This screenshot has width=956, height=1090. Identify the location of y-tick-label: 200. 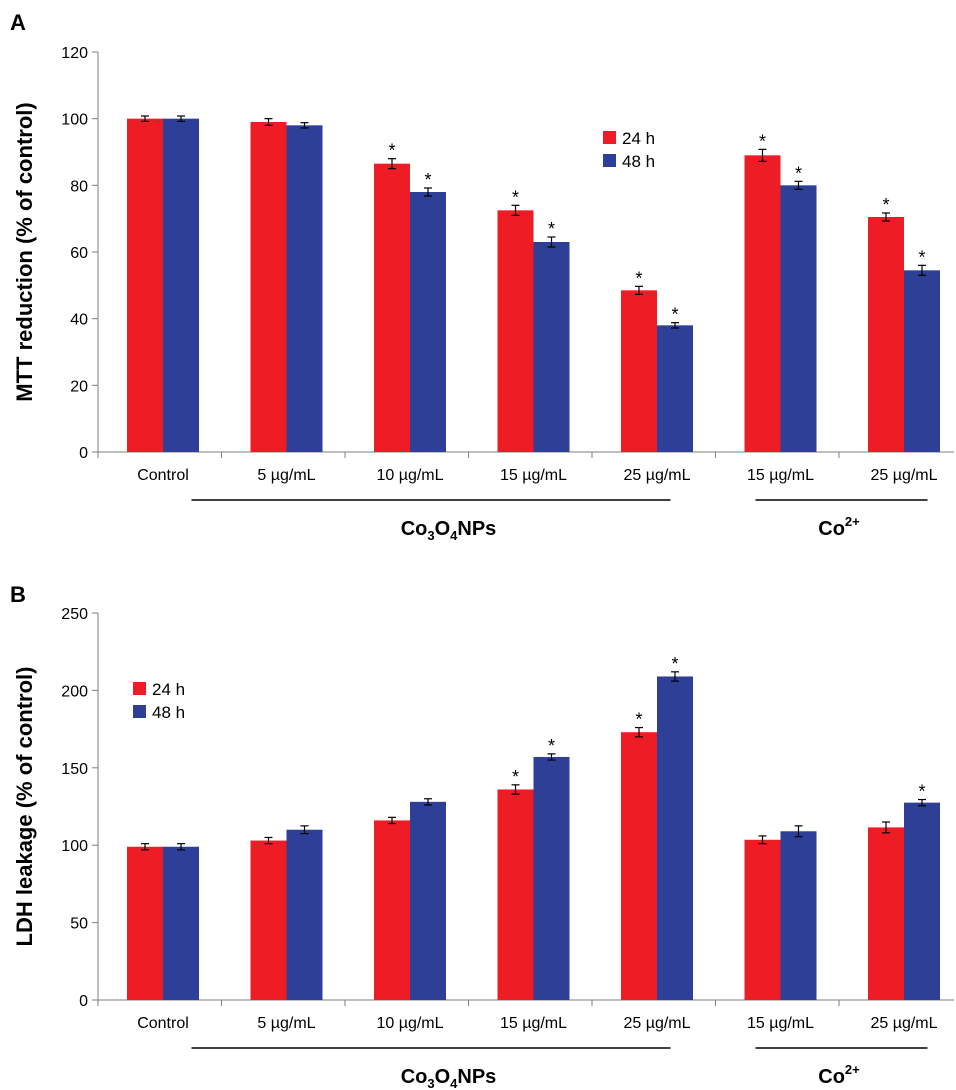
(74, 691).